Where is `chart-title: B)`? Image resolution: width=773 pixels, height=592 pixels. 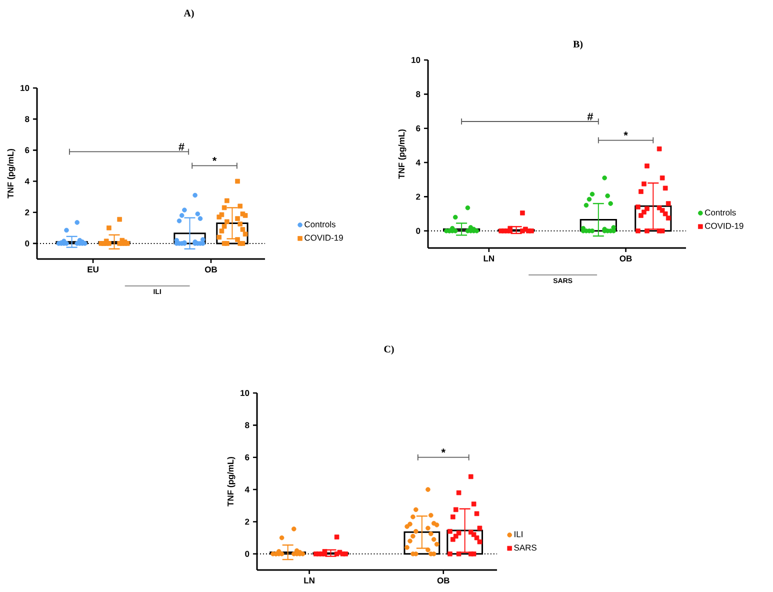 chart-title: B) is located at coordinates (578, 45).